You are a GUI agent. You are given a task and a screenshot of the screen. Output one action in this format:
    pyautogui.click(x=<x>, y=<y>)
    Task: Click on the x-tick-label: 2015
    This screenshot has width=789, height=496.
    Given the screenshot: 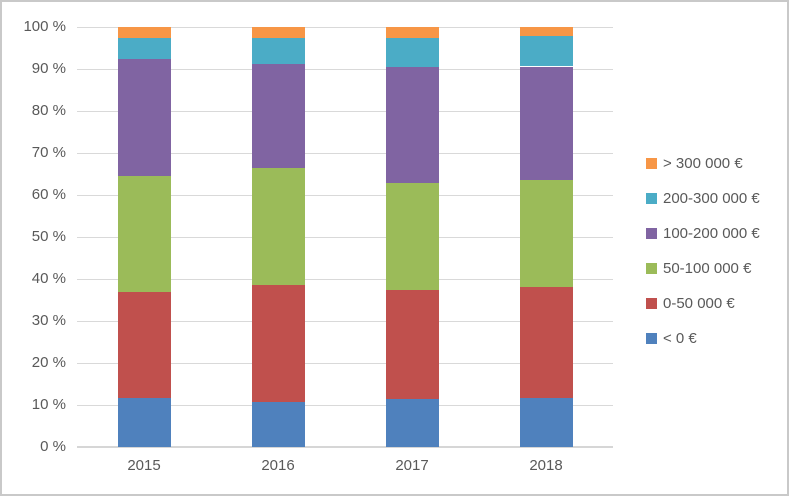 What is the action you would take?
    pyautogui.click(x=144, y=465)
    